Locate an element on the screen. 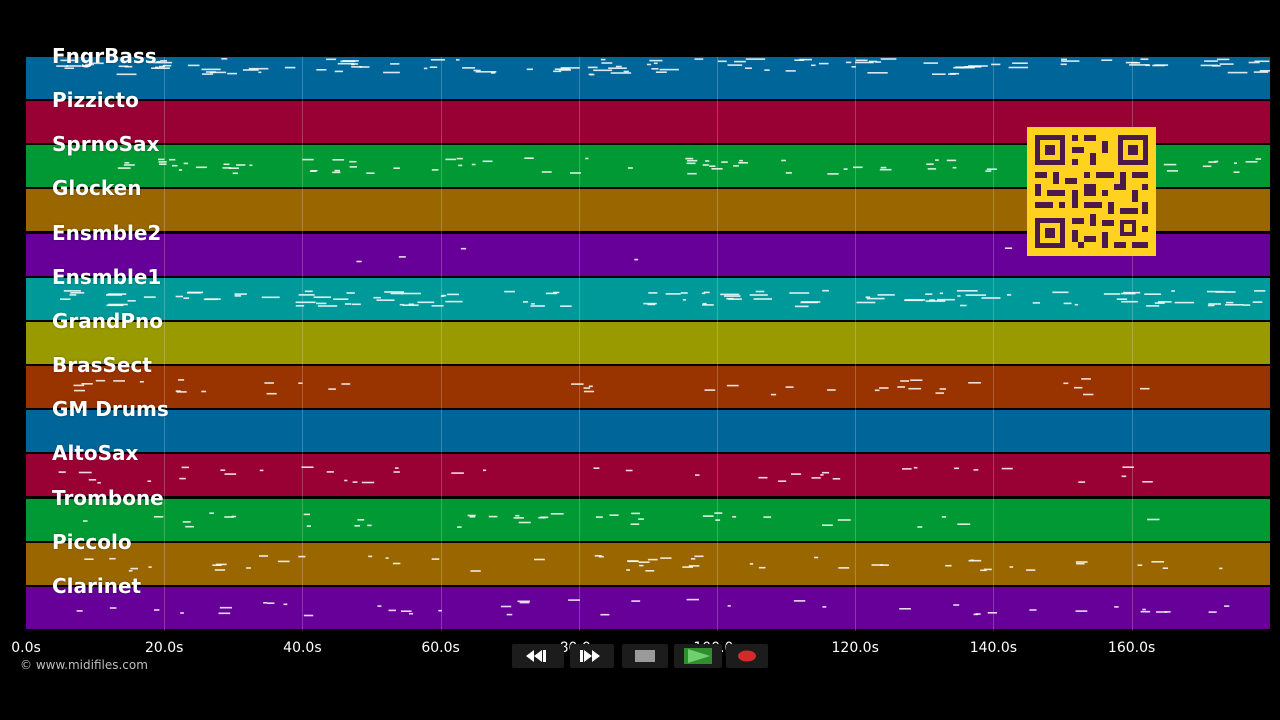 This screenshot has height=720, width=1280. time-tick-label: 40.0s is located at coordinates (302, 648).